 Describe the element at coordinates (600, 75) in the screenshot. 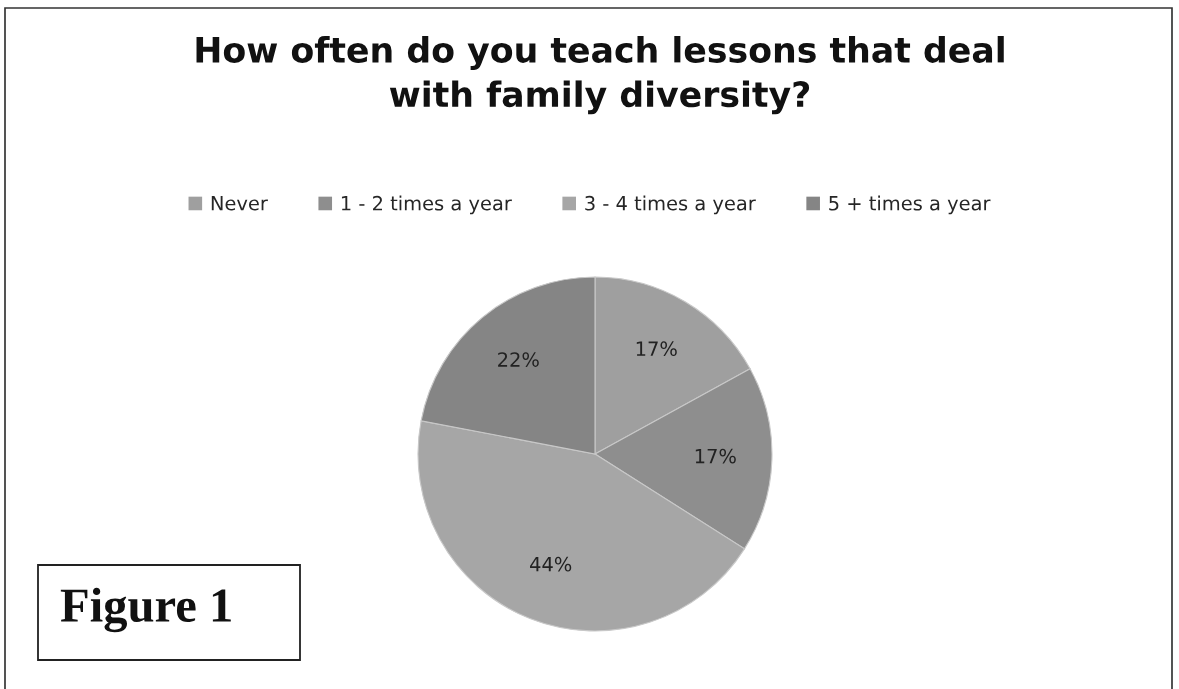

I see `chart-title: How often do you teach lessons that deal with family diversity?` at that location.